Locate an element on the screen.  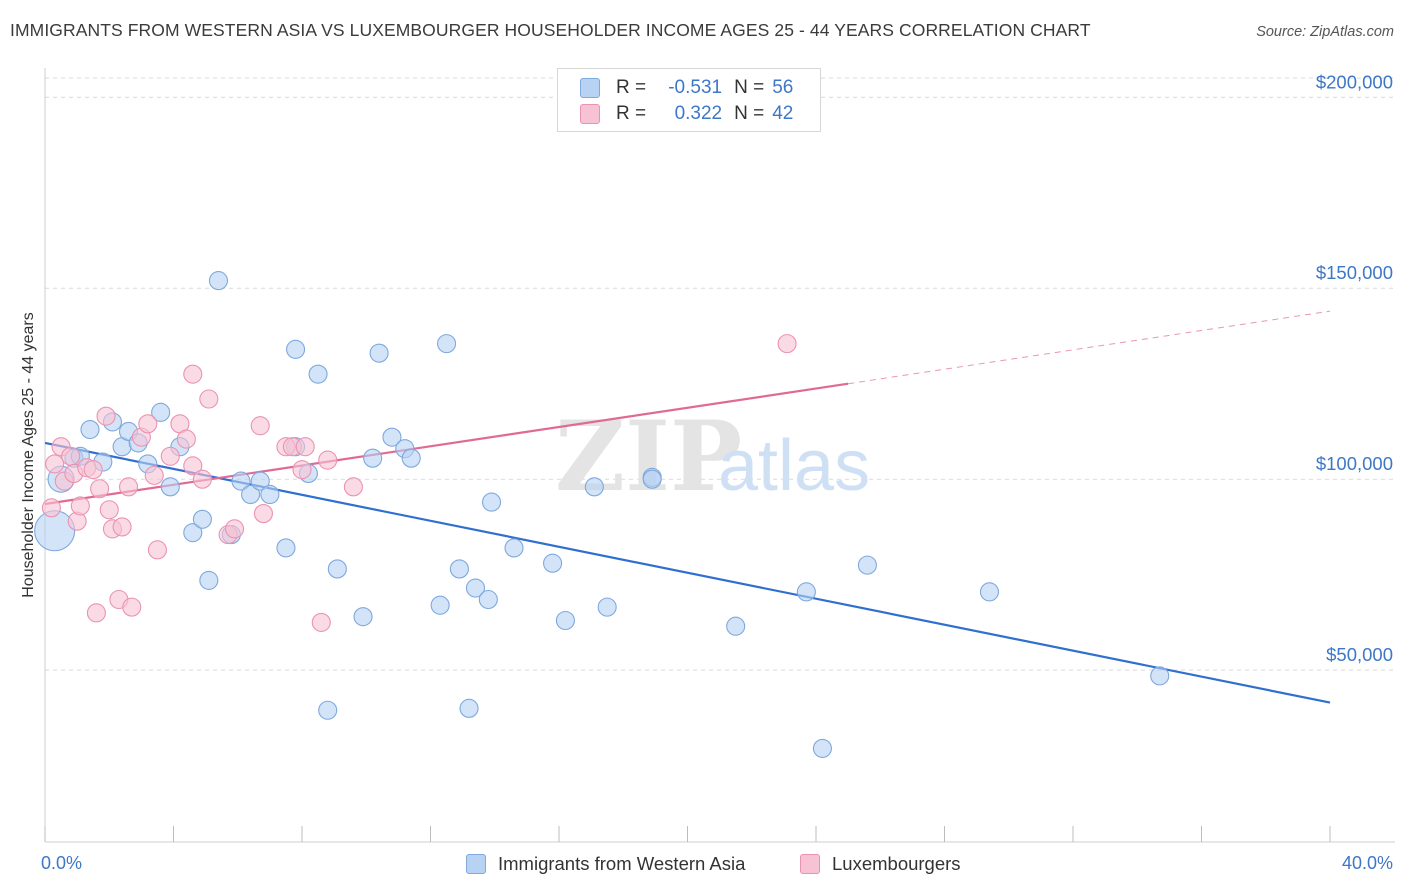
legend-r-value: -0.531 is located at coordinates (695, 87).